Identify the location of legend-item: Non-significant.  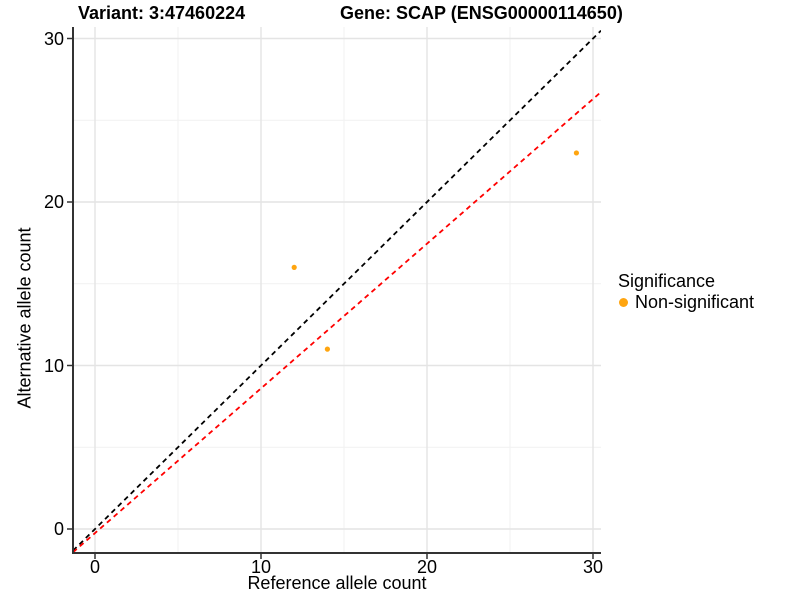
(686, 302).